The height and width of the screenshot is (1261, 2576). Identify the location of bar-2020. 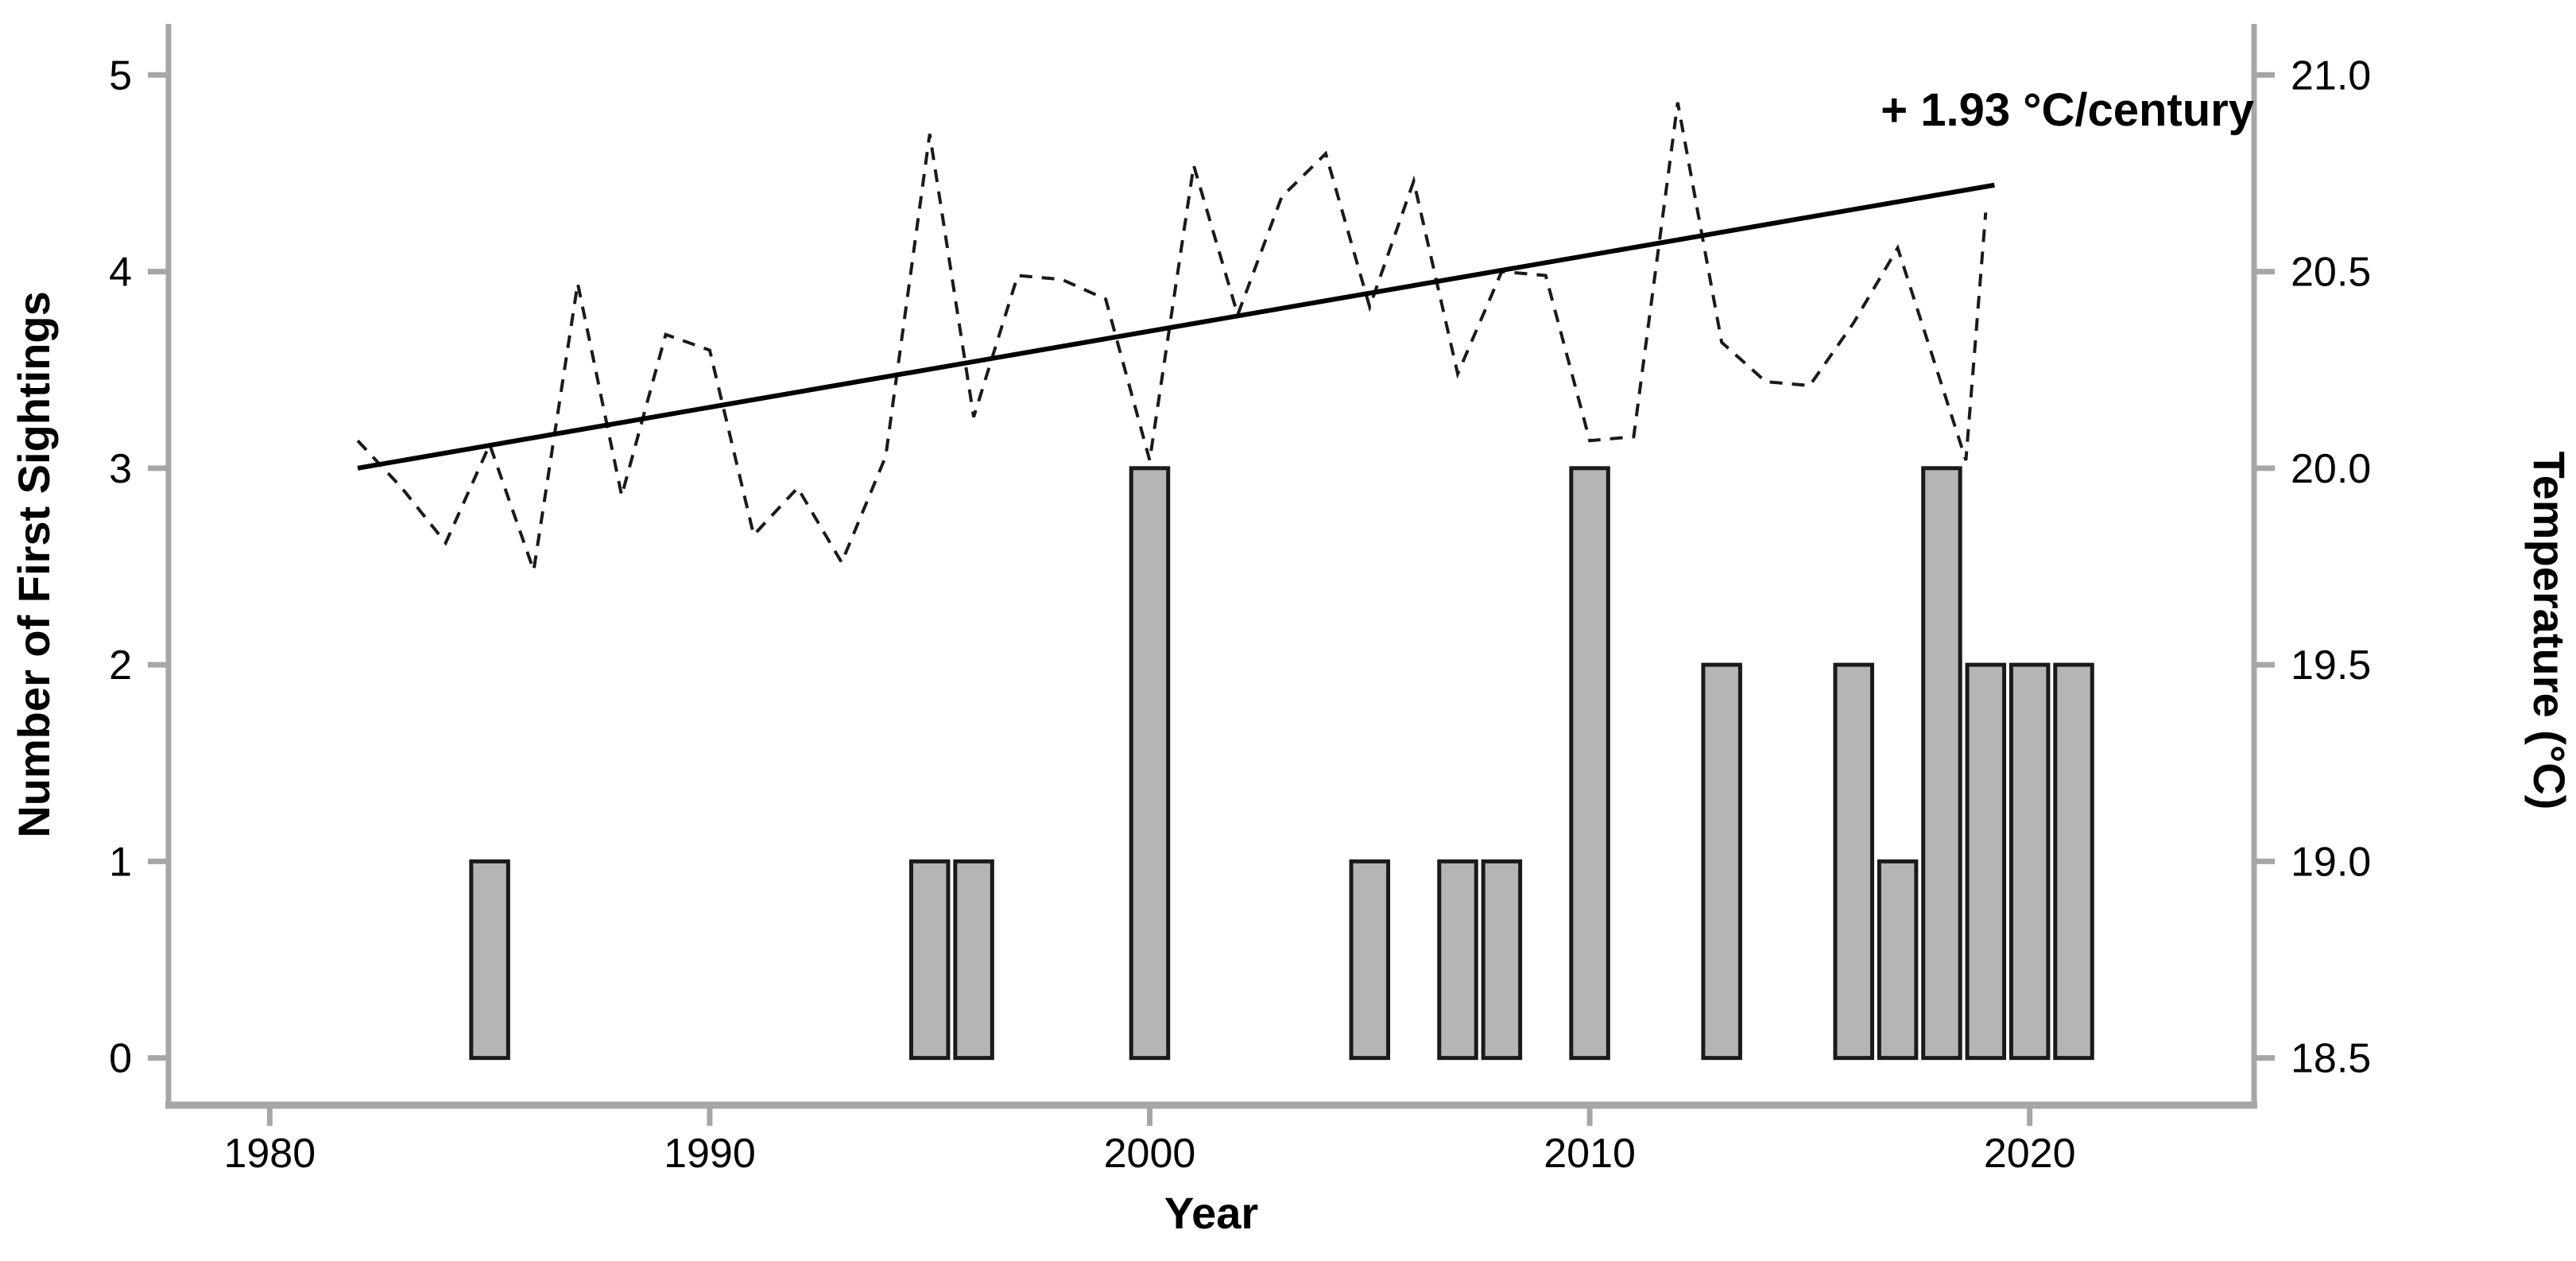
(2030, 861).